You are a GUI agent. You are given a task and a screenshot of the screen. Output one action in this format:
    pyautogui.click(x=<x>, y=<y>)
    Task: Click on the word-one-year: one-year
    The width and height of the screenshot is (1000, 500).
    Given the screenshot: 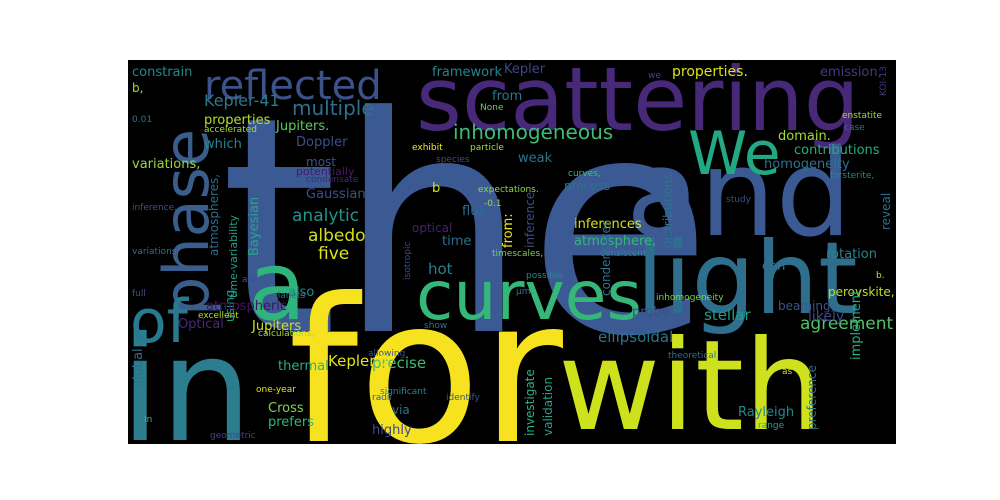 What is the action you would take?
    pyautogui.click(x=276, y=390)
    